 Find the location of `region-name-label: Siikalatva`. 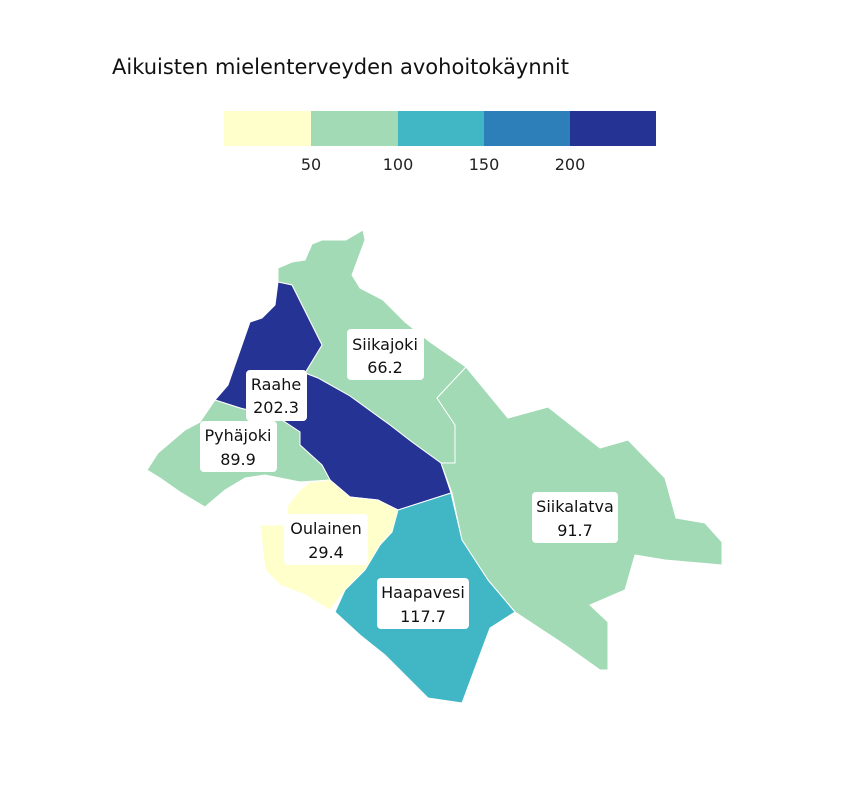

region-name-label: Siikalatva is located at coordinates (575, 506).